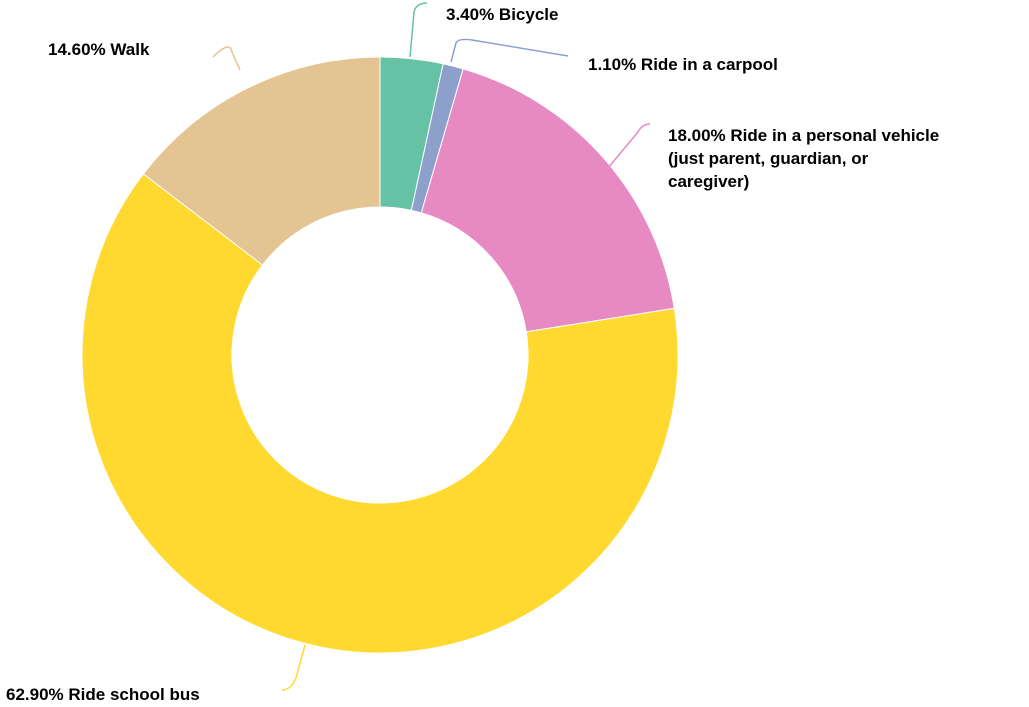 The height and width of the screenshot is (707, 1029). What do you see at coordinates (768, 158) in the screenshot?
I see `slice-label-line: (just parent, guardian, or` at bounding box center [768, 158].